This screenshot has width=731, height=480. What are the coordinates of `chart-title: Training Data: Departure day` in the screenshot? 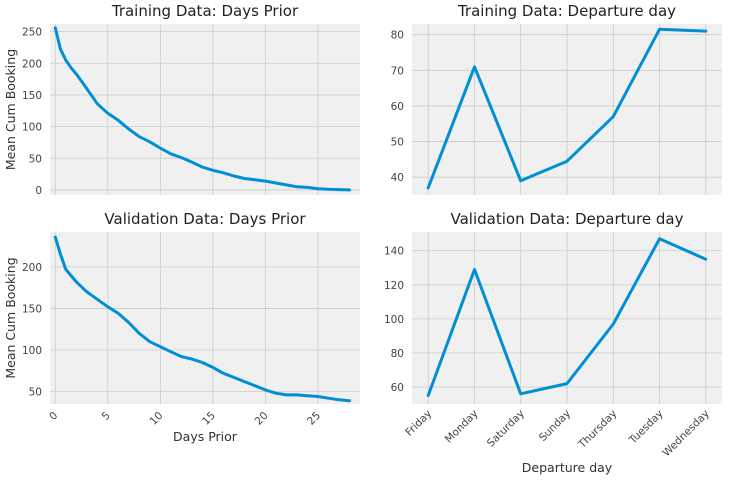 It's located at (566, 11).